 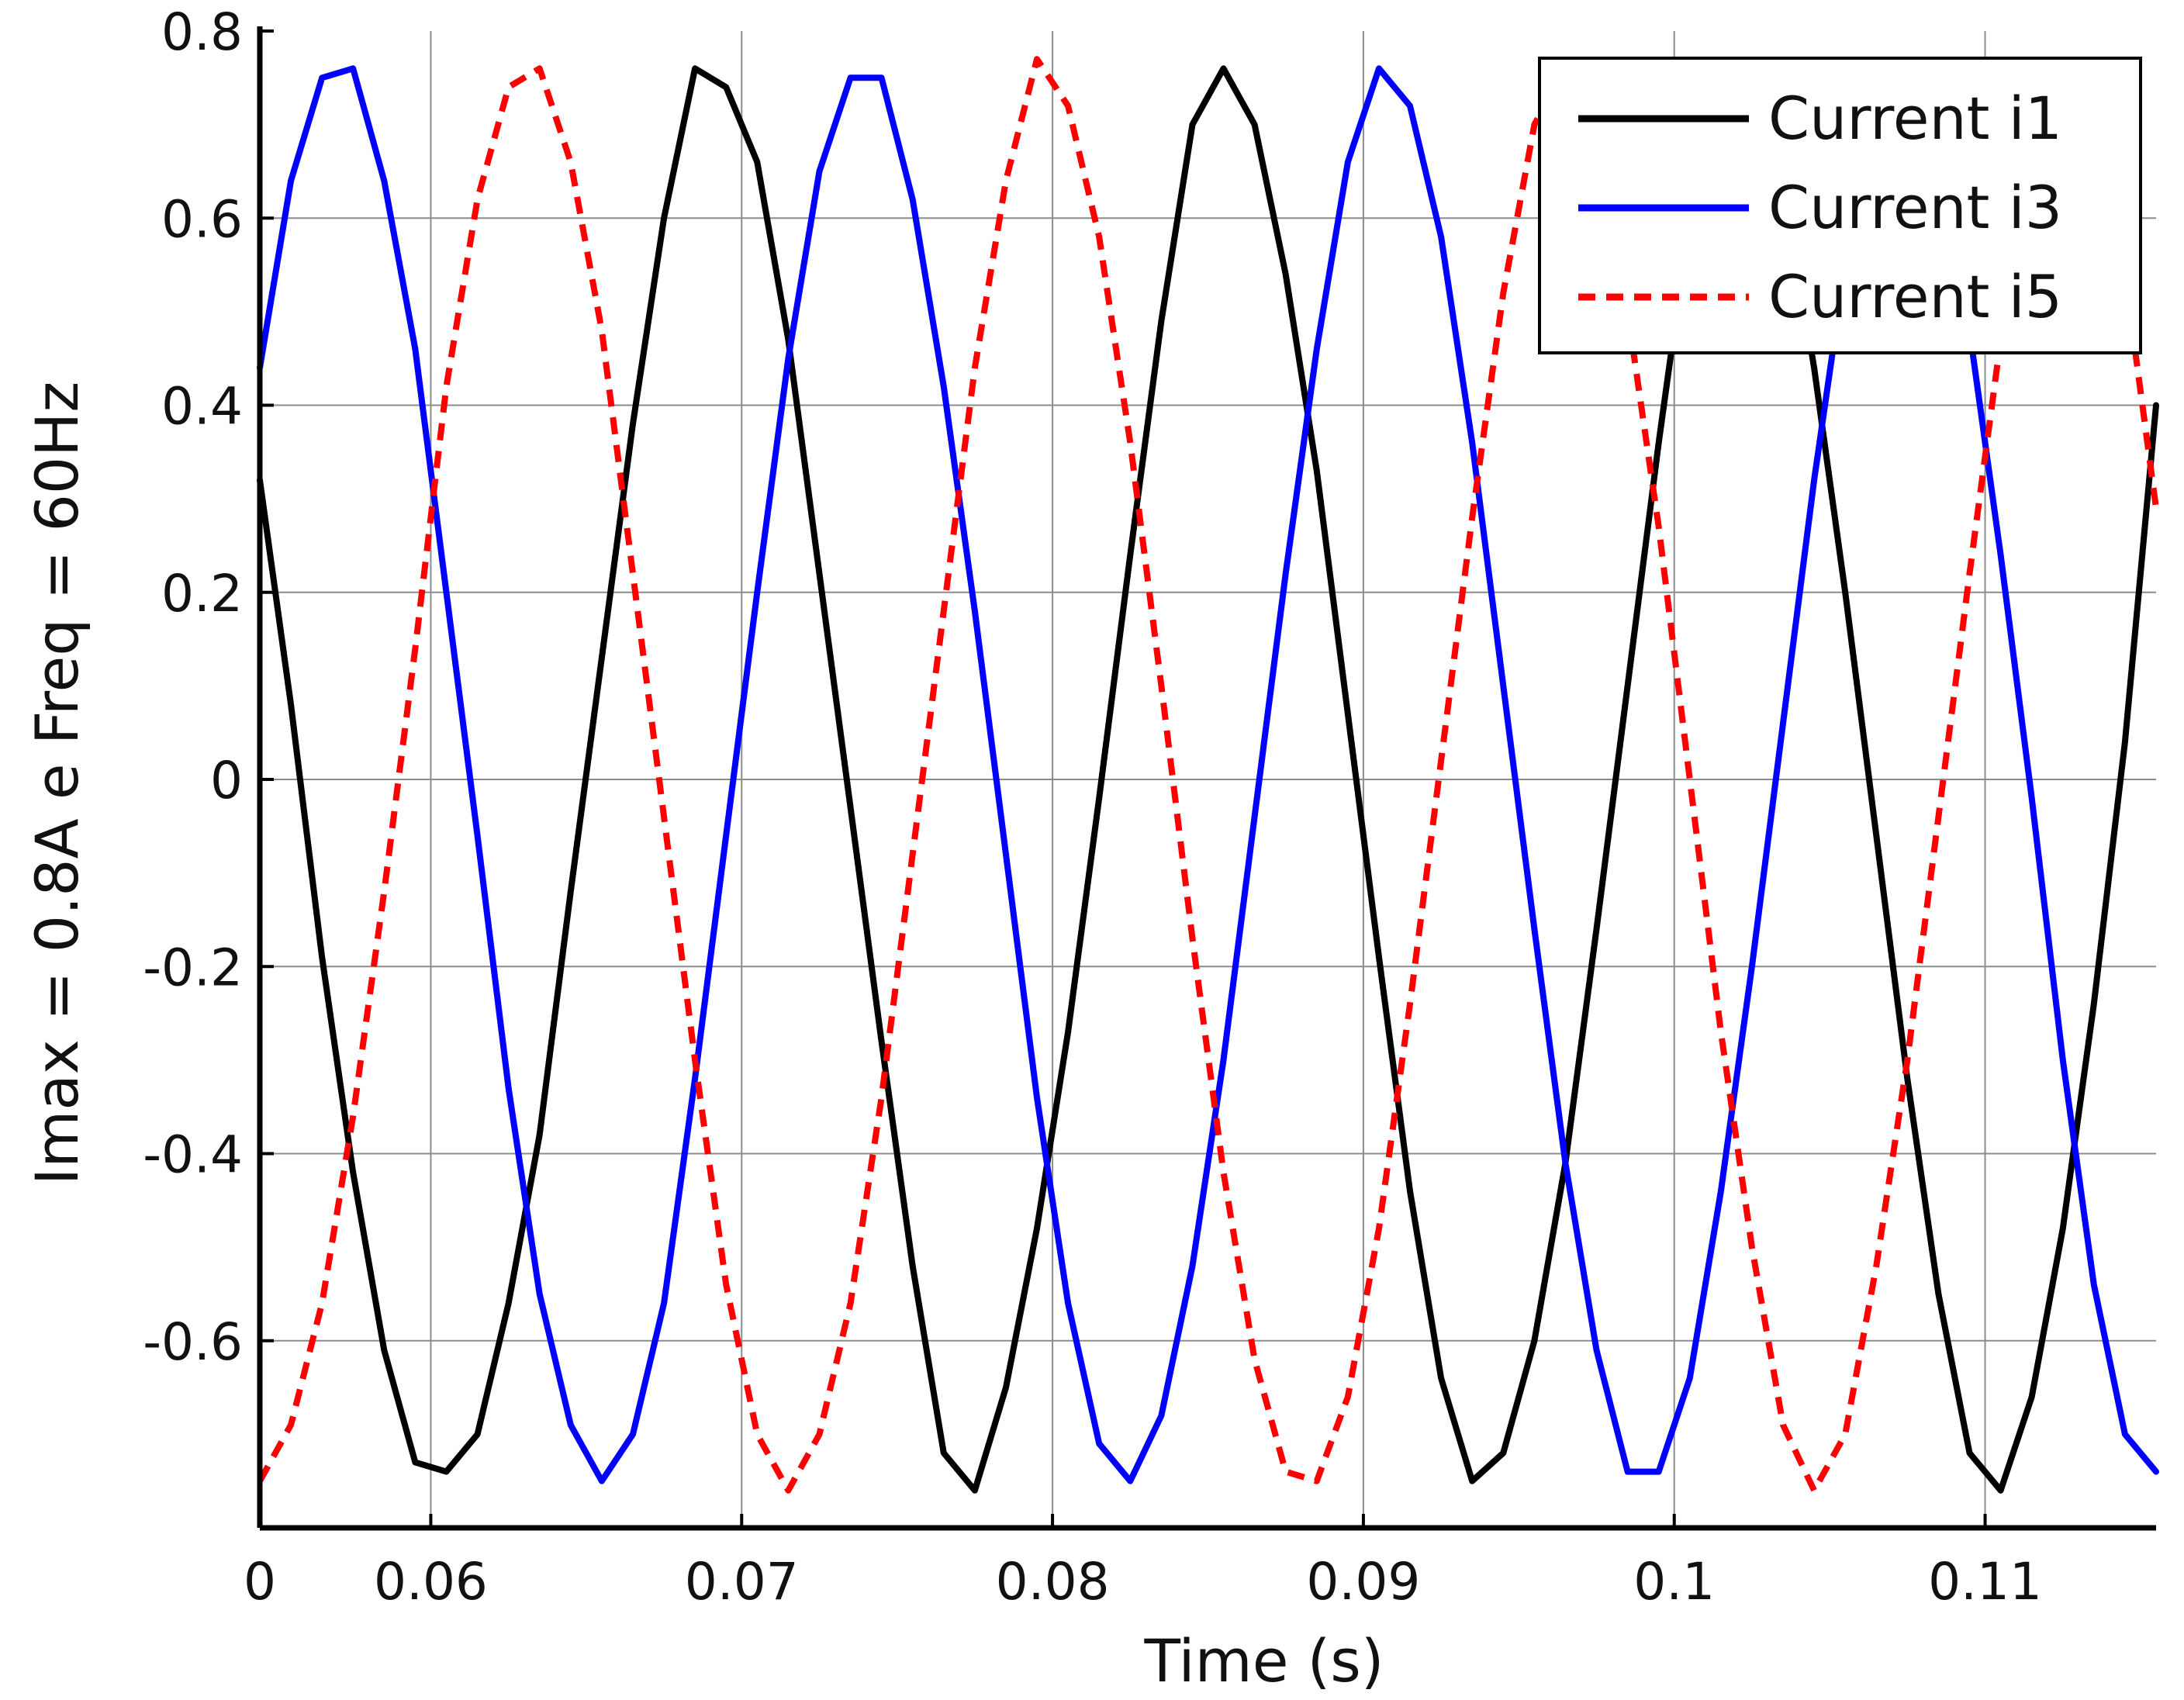 What do you see at coordinates (431, 1582) in the screenshot?
I see `x-tick-label: 0.06` at bounding box center [431, 1582].